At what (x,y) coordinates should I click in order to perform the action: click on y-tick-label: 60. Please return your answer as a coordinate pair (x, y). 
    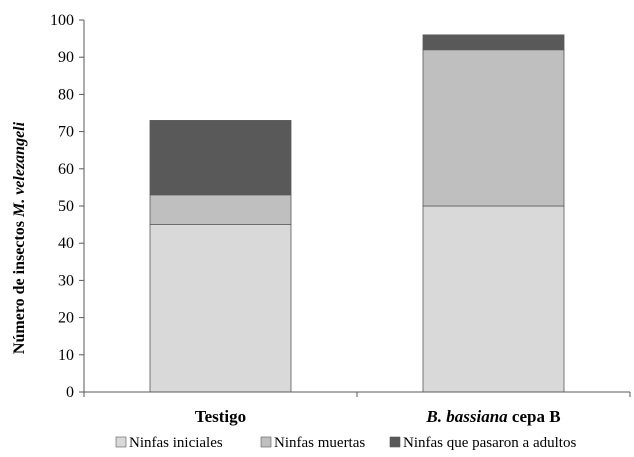
    Looking at the image, I should click on (66, 169).